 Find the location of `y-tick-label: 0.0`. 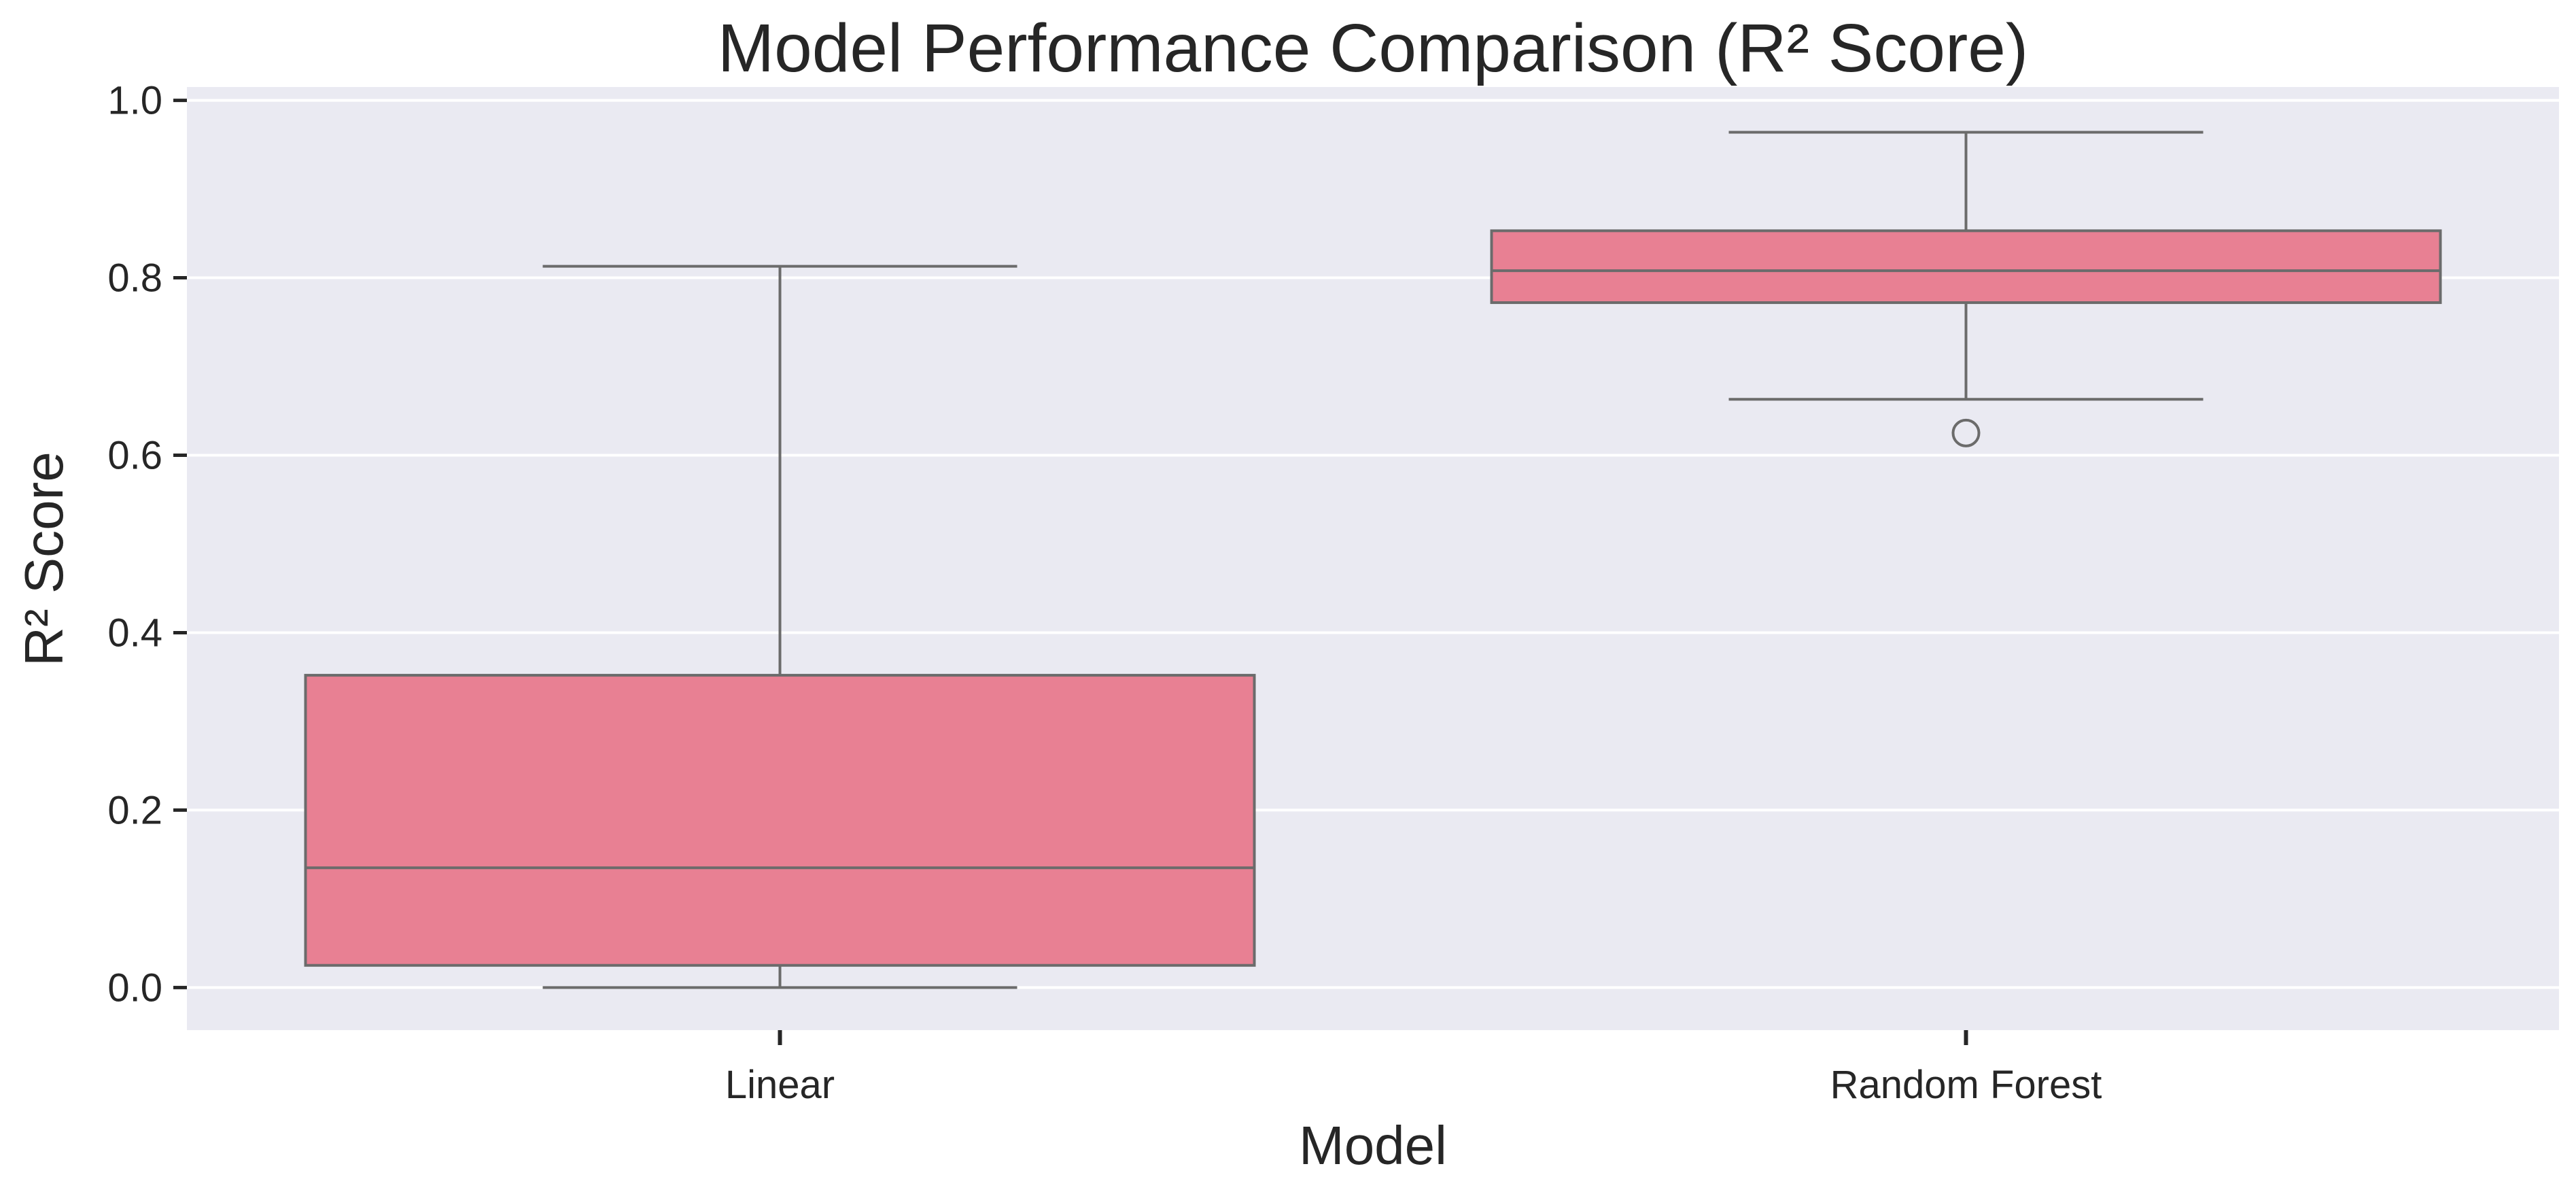

y-tick-label: 0.0 is located at coordinates (134, 988).